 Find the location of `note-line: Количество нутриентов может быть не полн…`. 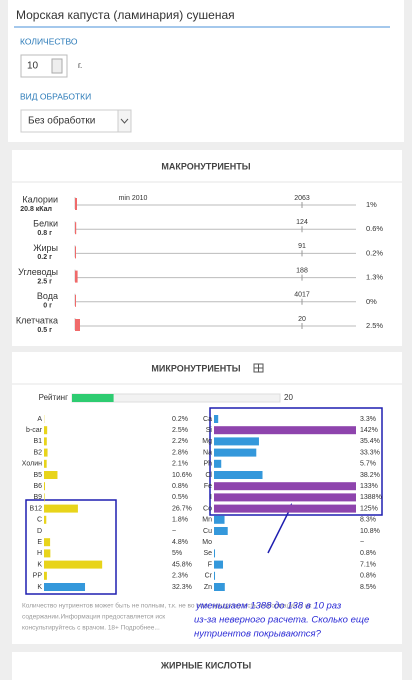

note-line: Количество нутриентов может быть не полн… is located at coordinates (167, 606).